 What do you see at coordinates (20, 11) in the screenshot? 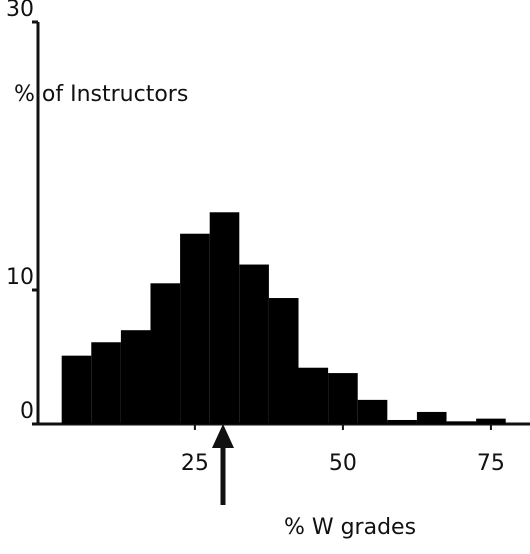
I see `y-tick-label: 30` at bounding box center [20, 11].